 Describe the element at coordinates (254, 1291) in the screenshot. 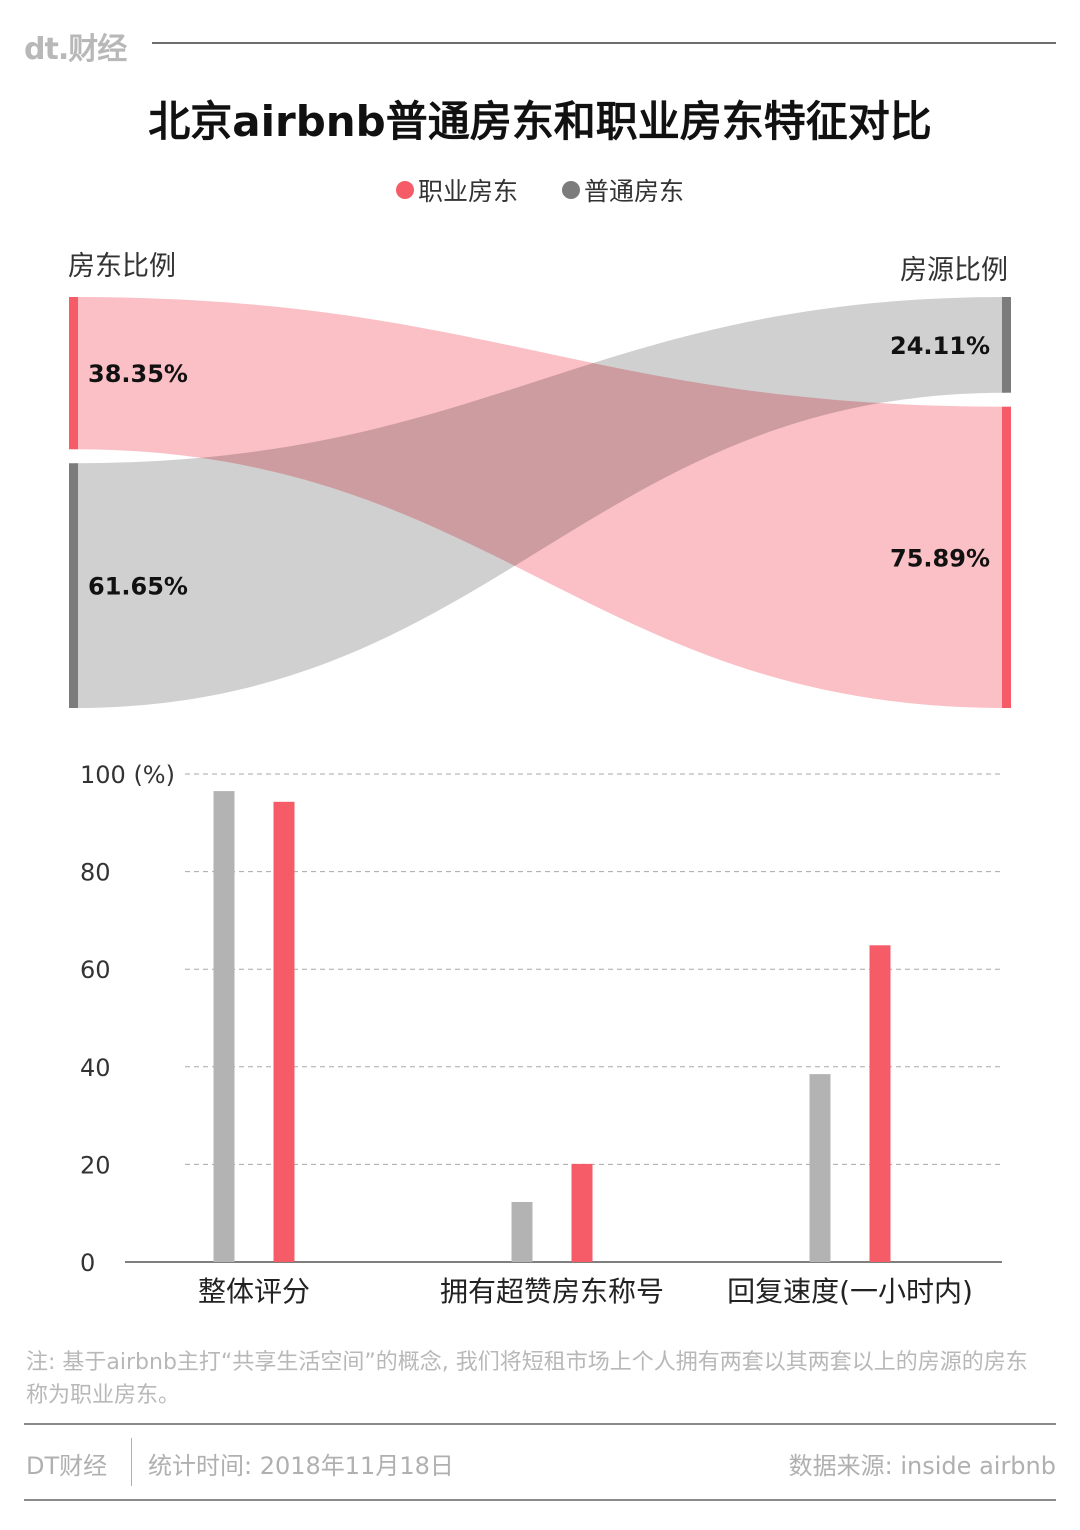

I see `bar-x-tick-label: 整体评分` at that location.